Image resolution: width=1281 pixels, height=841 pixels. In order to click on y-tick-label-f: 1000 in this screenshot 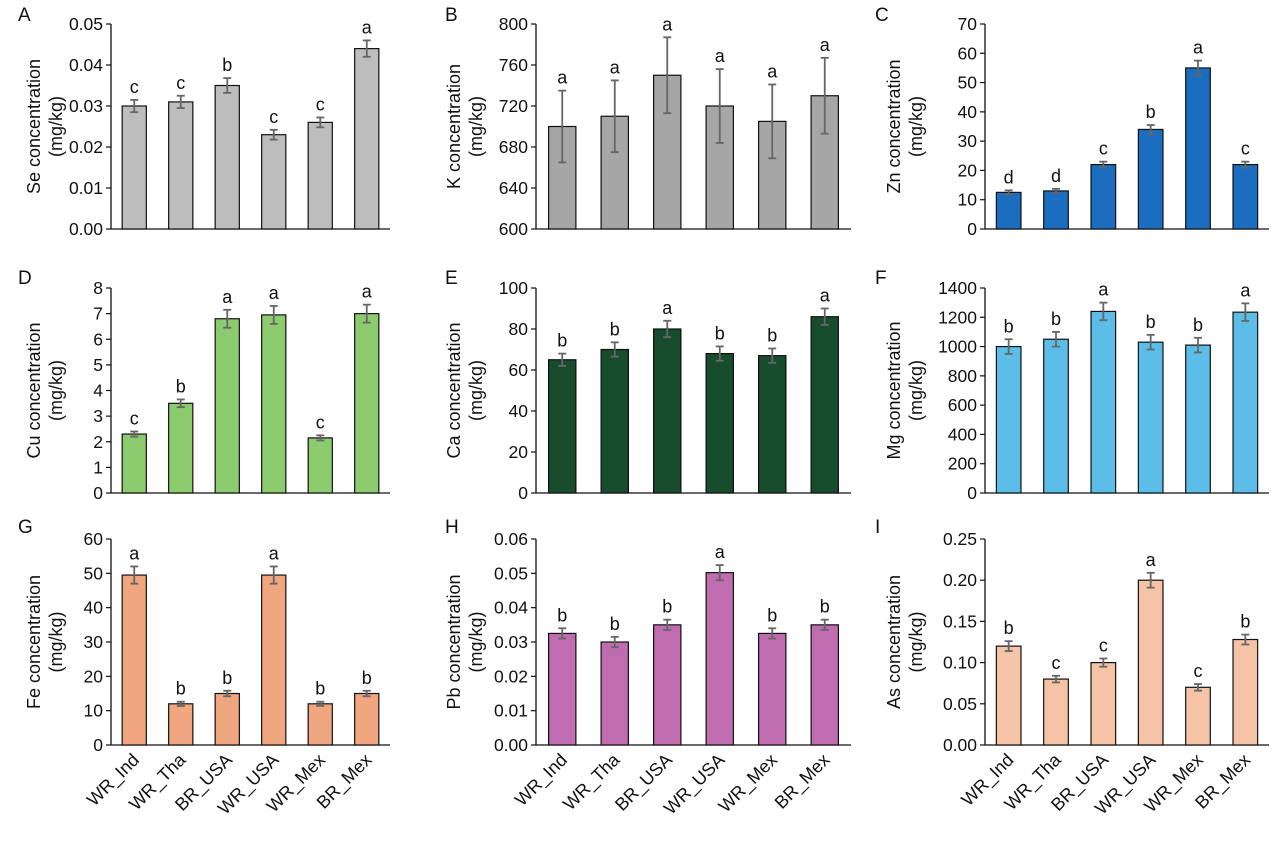, I will do `click(957, 347)`.